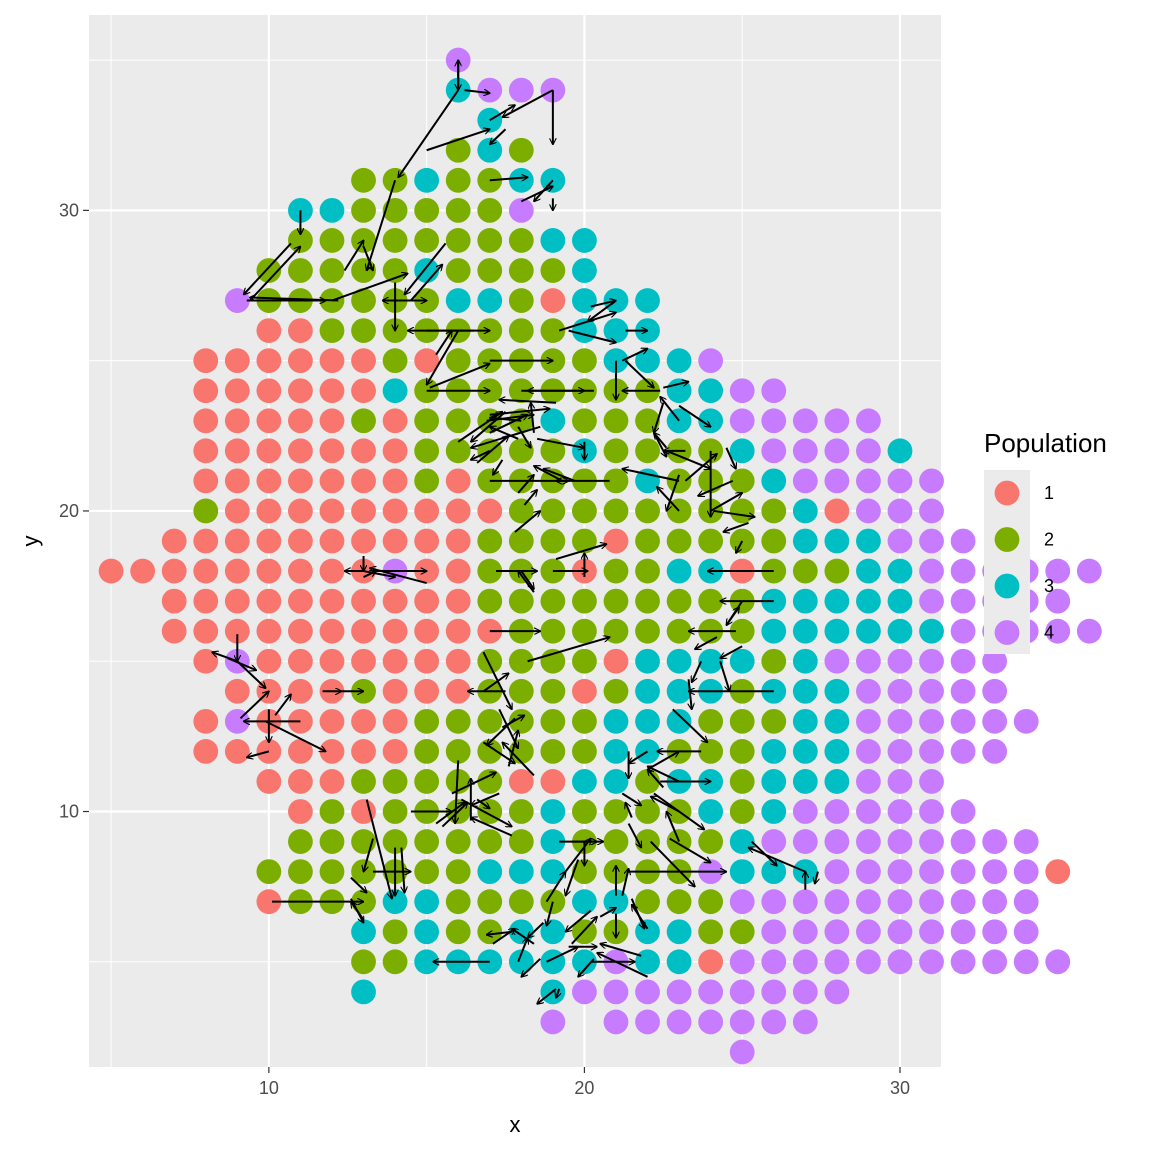 The height and width of the screenshot is (1152, 1152). What do you see at coordinates (1049, 493) in the screenshot?
I see `legend-label-1: 1` at bounding box center [1049, 493].